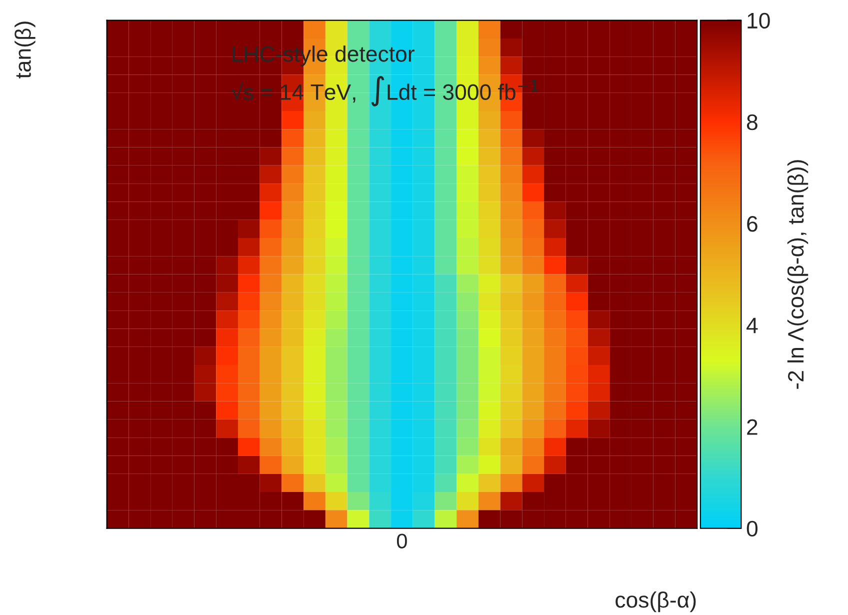 The width and height of the screenshot is (848, 615). Describe the element at coordinates (759, 20) in the screenshot. I see `color-bar-label: 10` at that location.